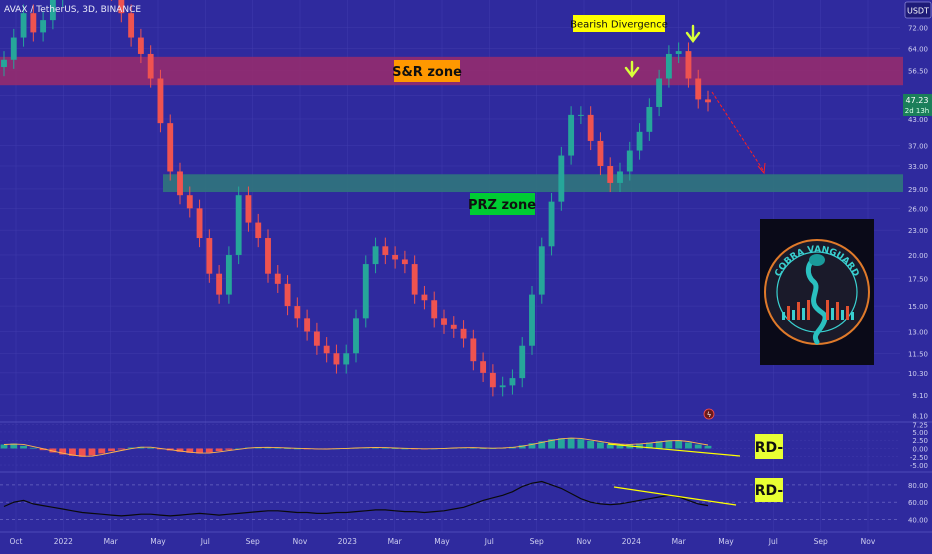 This screenshot has height=554, width=932. I want to click on price-tick-label: 23.00, so click(918, 231).